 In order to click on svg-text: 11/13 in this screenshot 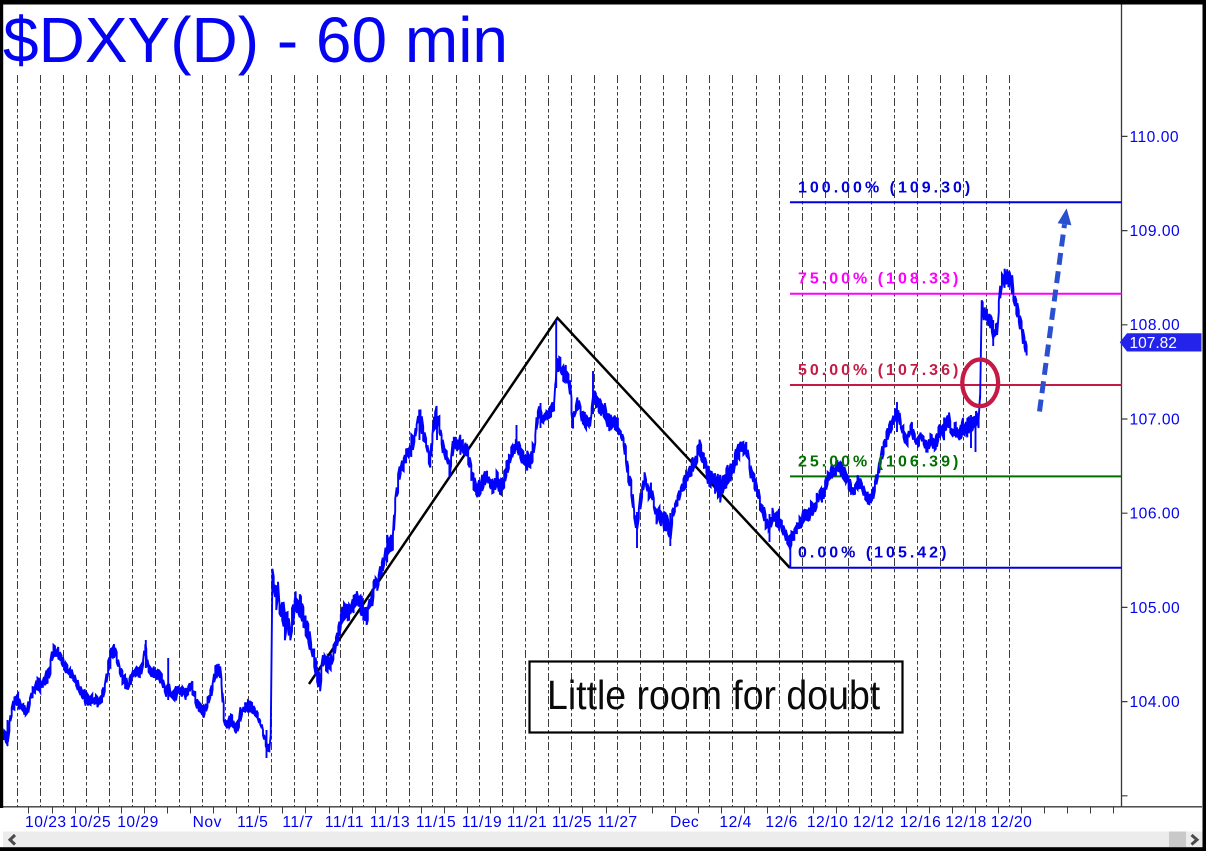, I will do `click(390, 822)`.